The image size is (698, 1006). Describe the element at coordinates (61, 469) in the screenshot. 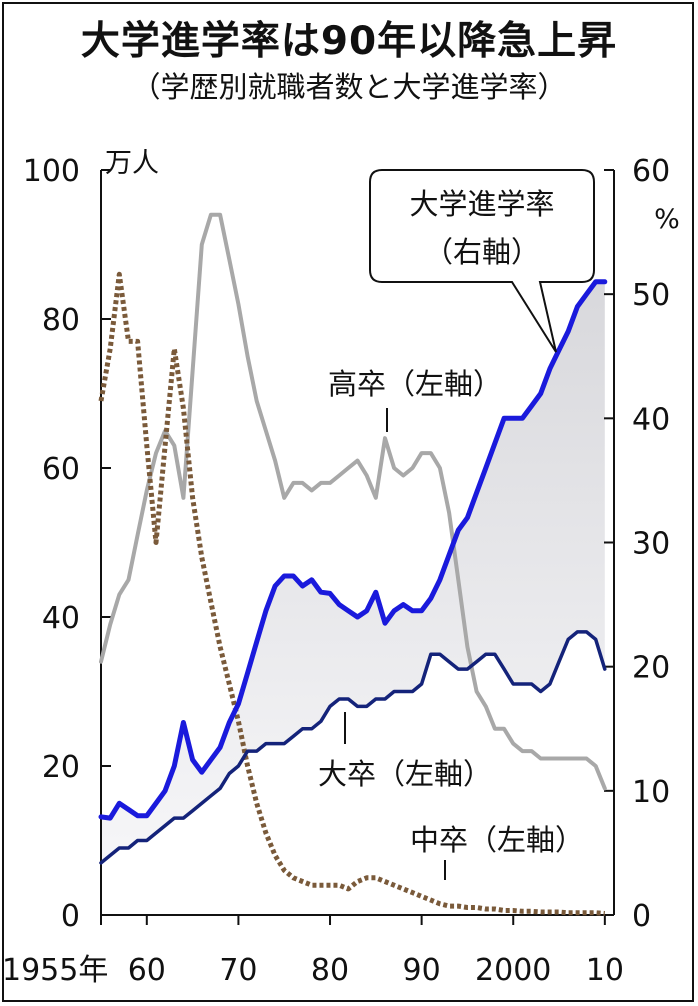

I see `left-tick-label: 60` at that location.